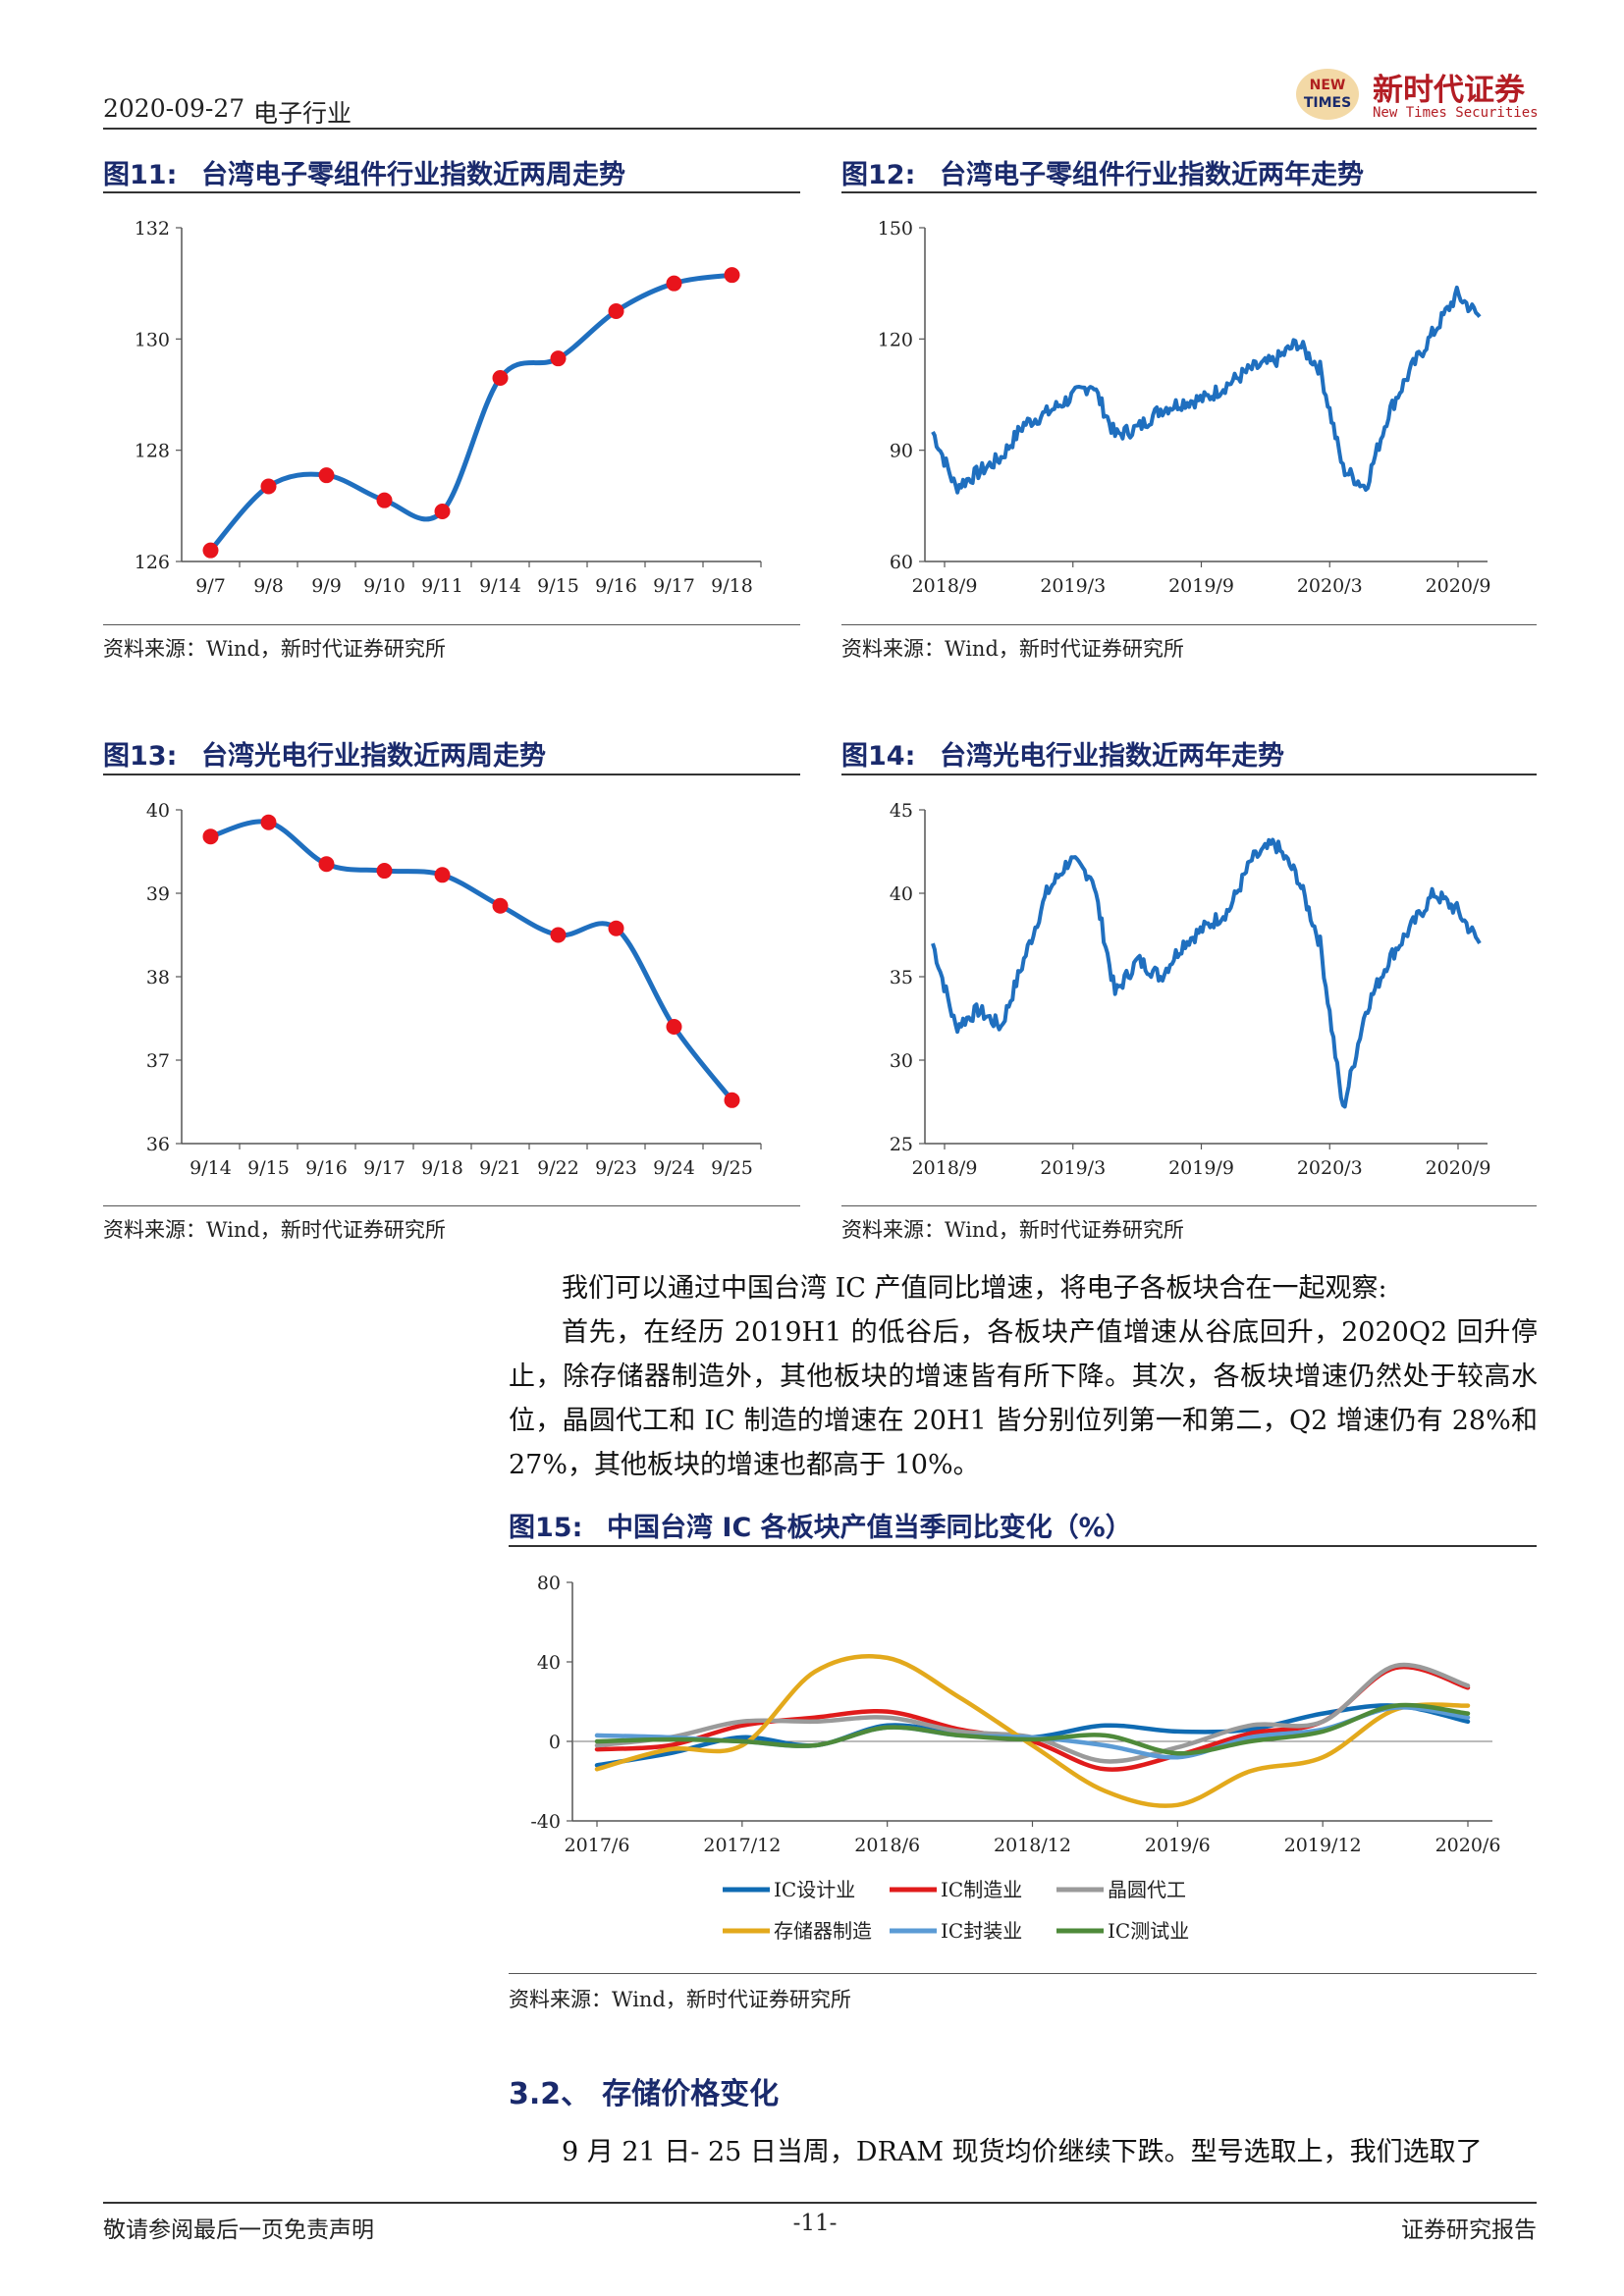 This screenshot has width=1624, height=2296. Describe the element at coordinates (442, 1168) in the screenshot. I see `fig13-x-tick-label: 9/18` at that location.